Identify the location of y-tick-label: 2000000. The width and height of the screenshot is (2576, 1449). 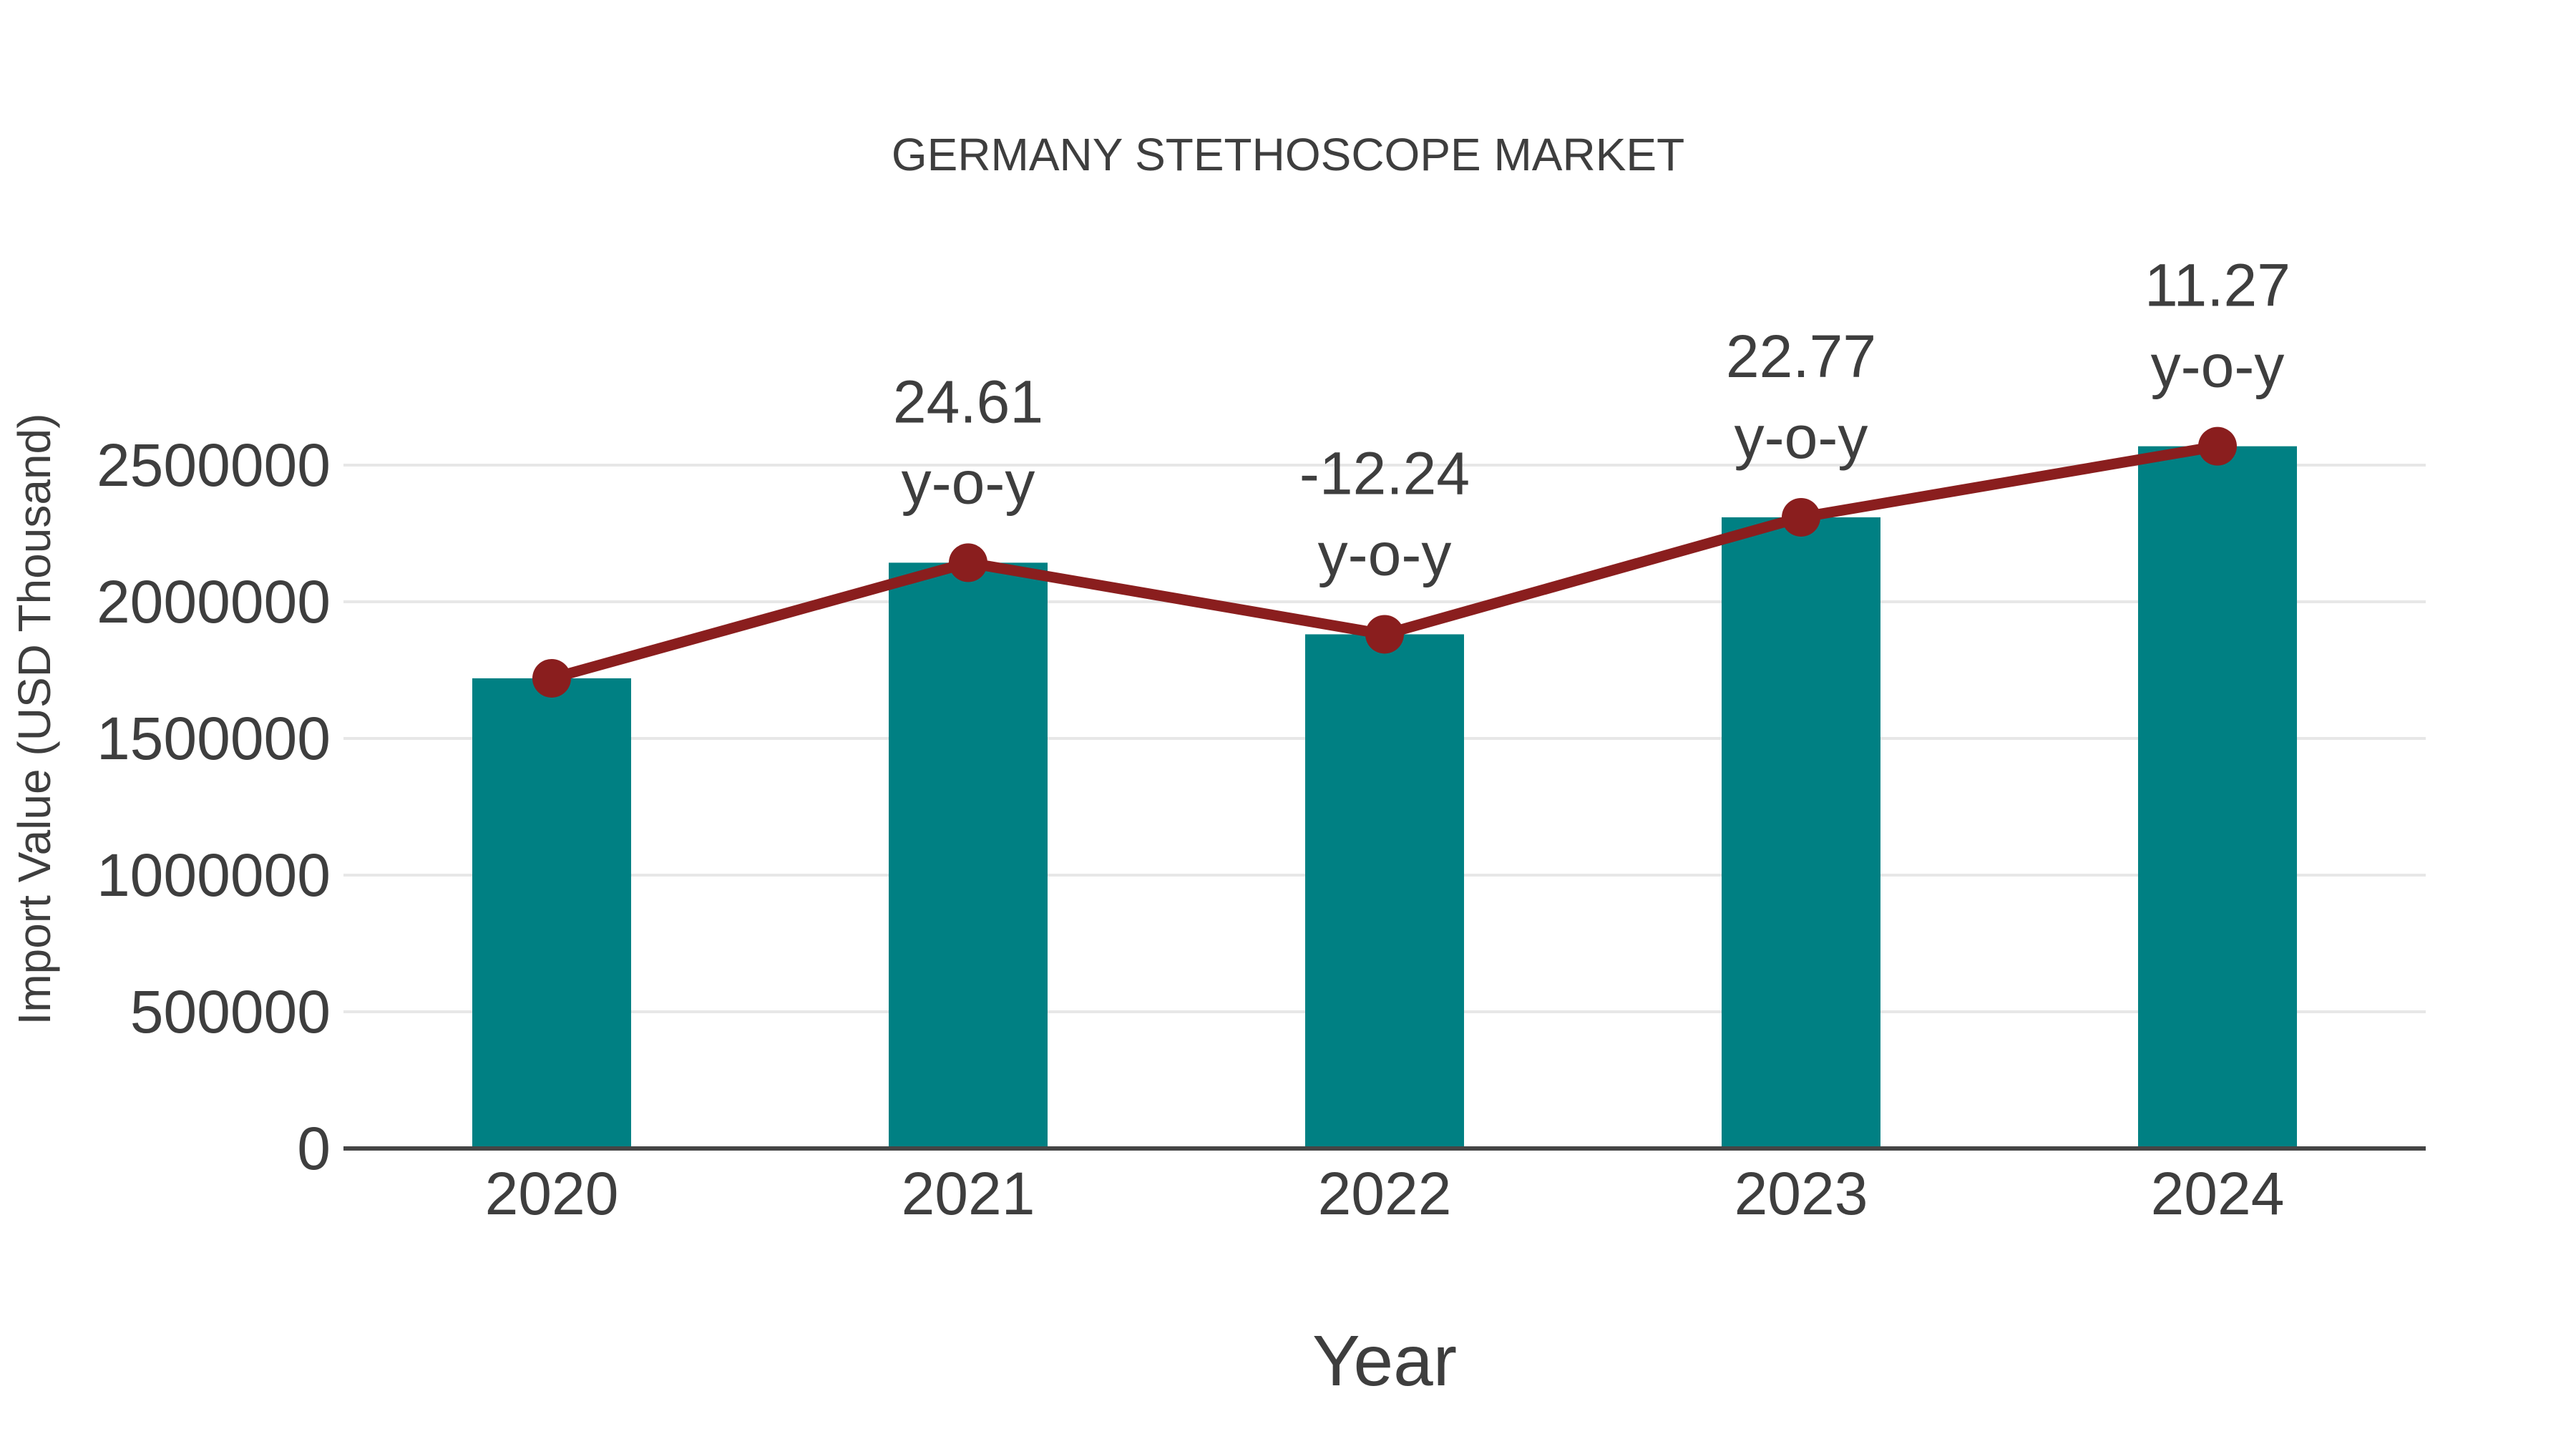
(214, 601).